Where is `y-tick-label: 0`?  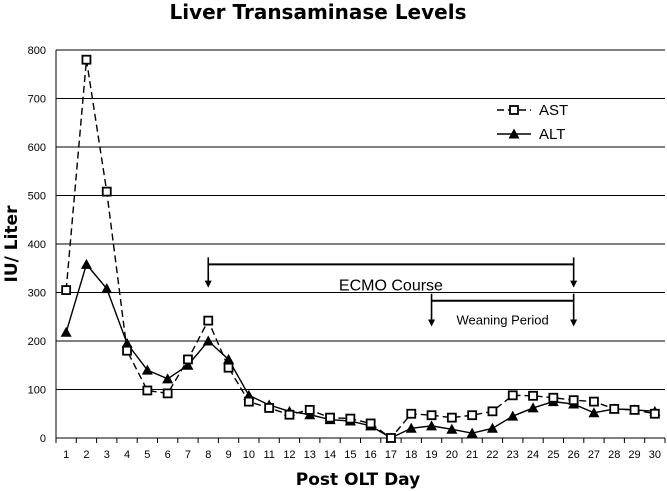 y-tick-label: 0 is located at coordinates (43, 439).